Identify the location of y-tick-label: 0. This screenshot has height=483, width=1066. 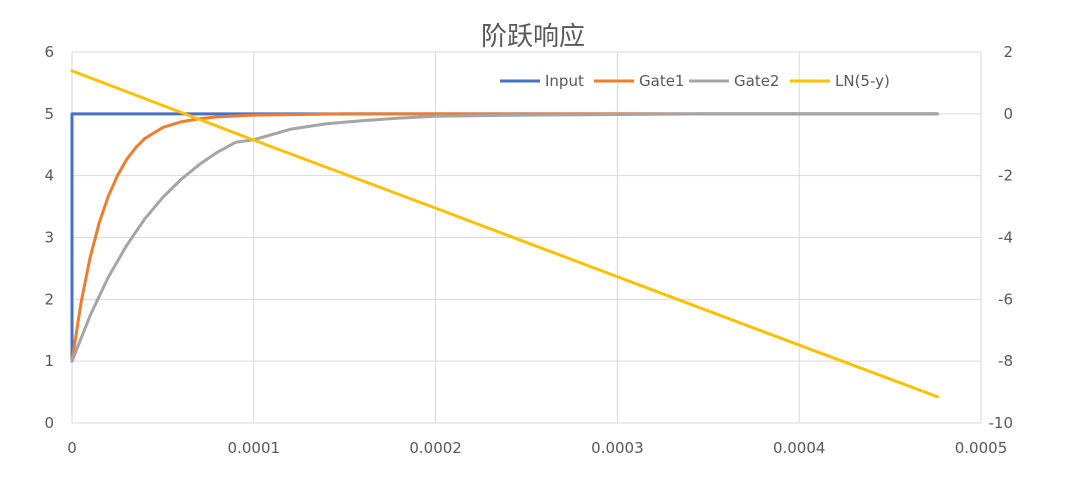
(49, 423).